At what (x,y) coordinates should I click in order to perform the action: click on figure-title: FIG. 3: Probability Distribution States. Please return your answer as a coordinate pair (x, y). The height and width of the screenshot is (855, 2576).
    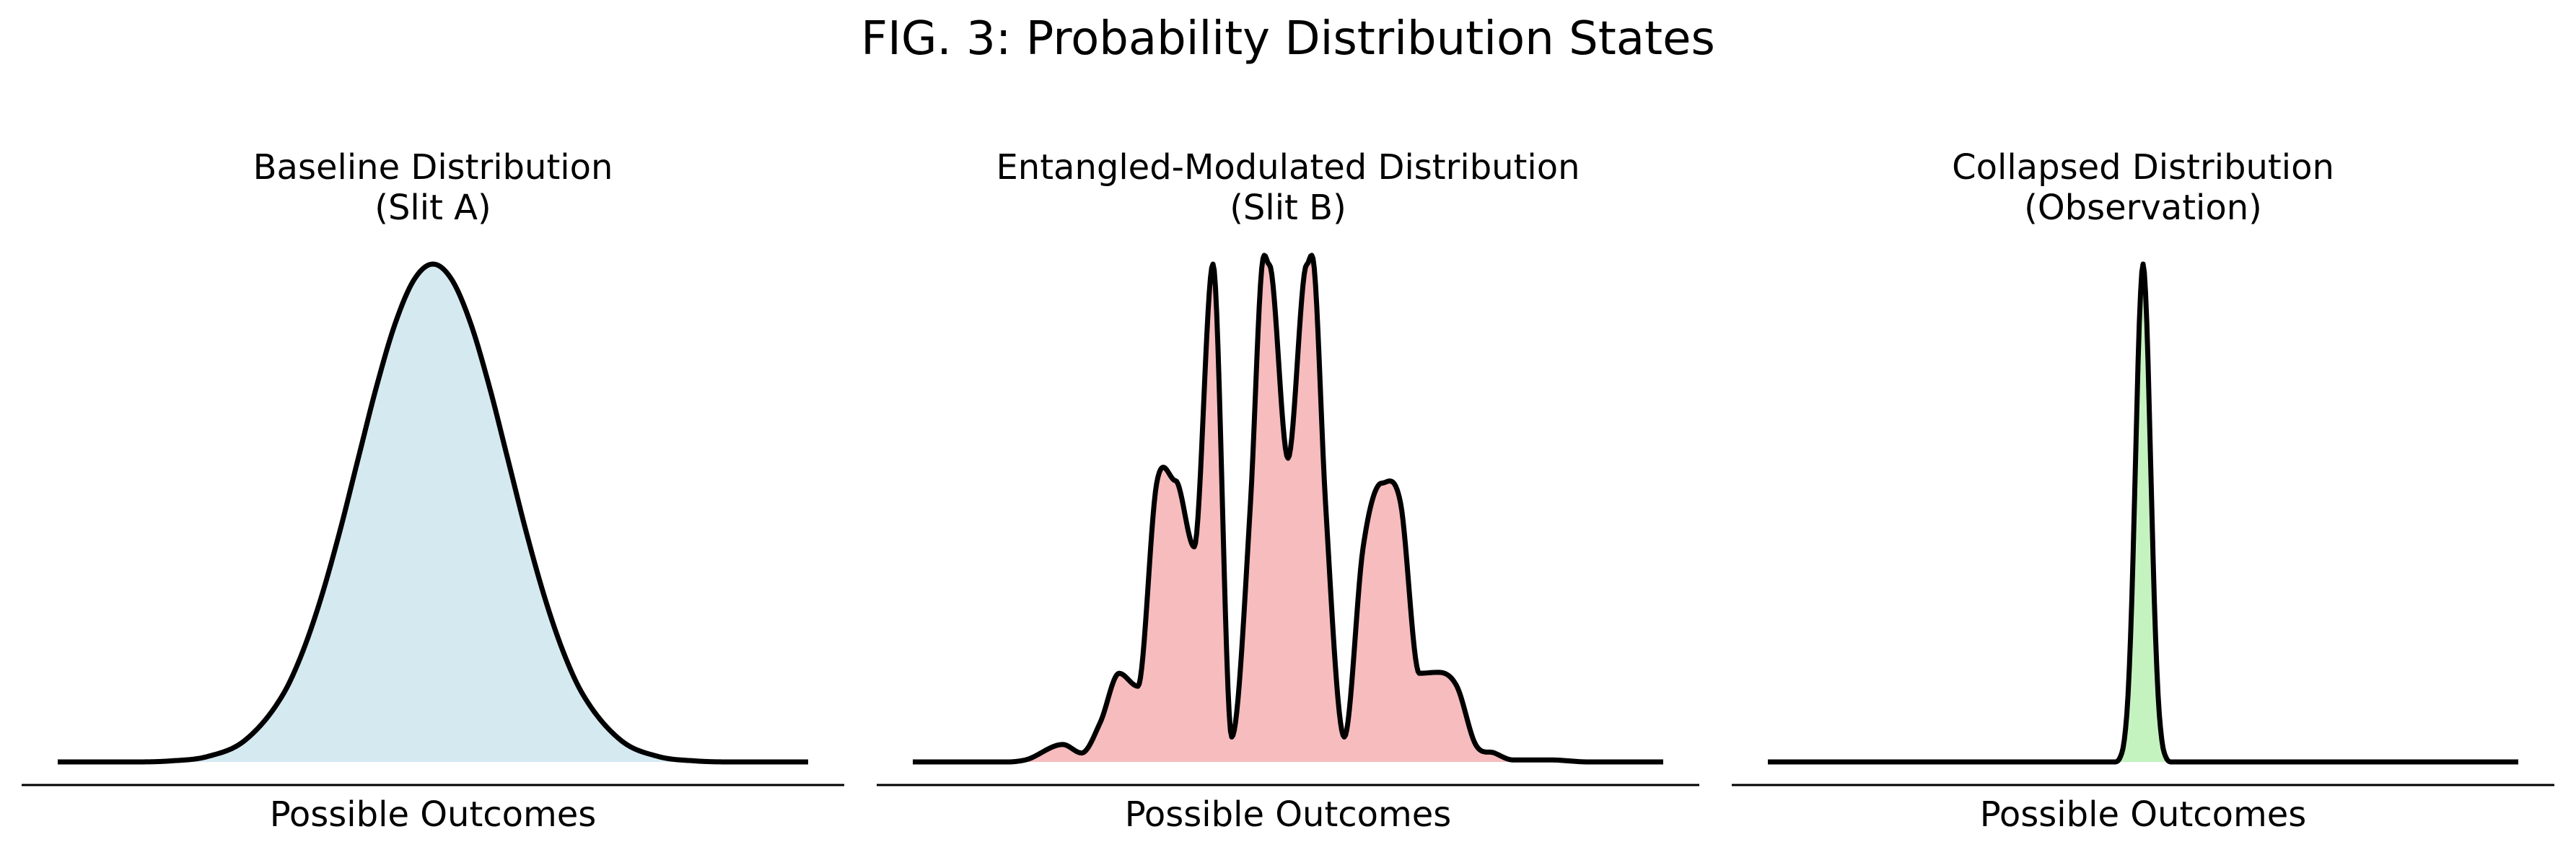
    Looking at the image, I should click on (1288, 39).